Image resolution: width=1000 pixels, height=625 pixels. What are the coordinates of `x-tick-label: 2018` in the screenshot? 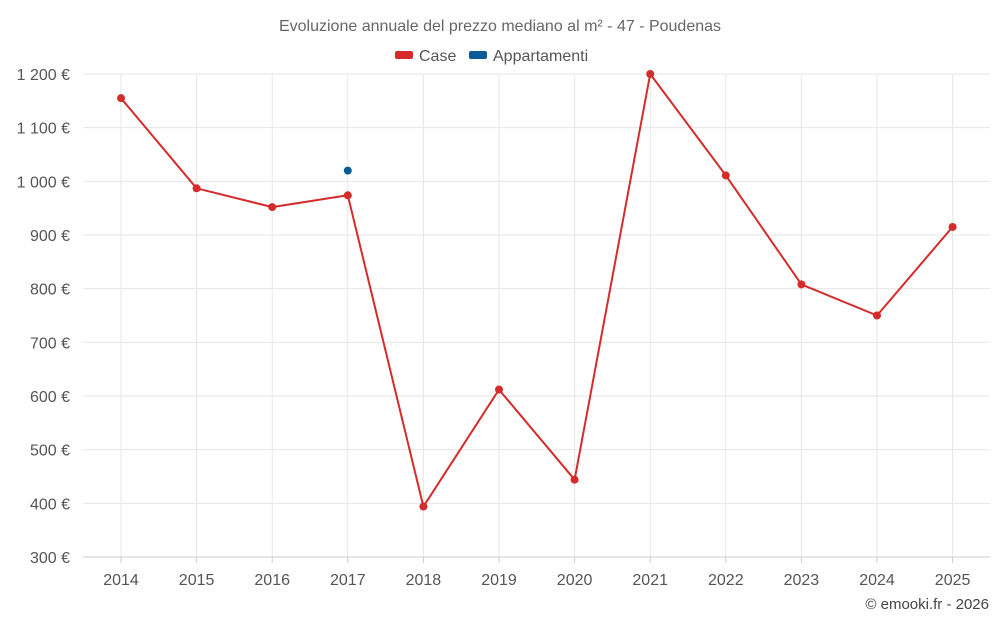 It's located at (424, 580).